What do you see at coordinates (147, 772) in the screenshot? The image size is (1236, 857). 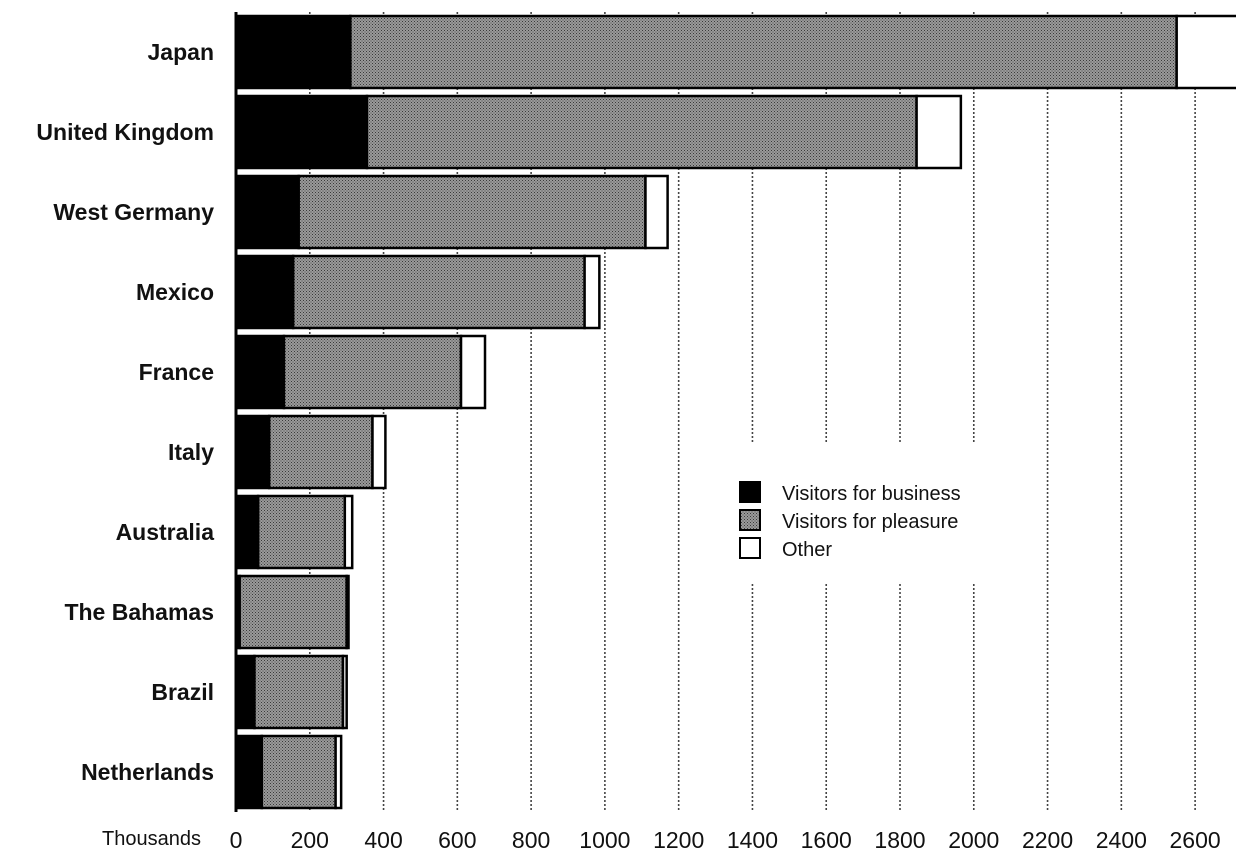 I see `category-label-netherlands: Netherlands` at bounding box center [147, 772].